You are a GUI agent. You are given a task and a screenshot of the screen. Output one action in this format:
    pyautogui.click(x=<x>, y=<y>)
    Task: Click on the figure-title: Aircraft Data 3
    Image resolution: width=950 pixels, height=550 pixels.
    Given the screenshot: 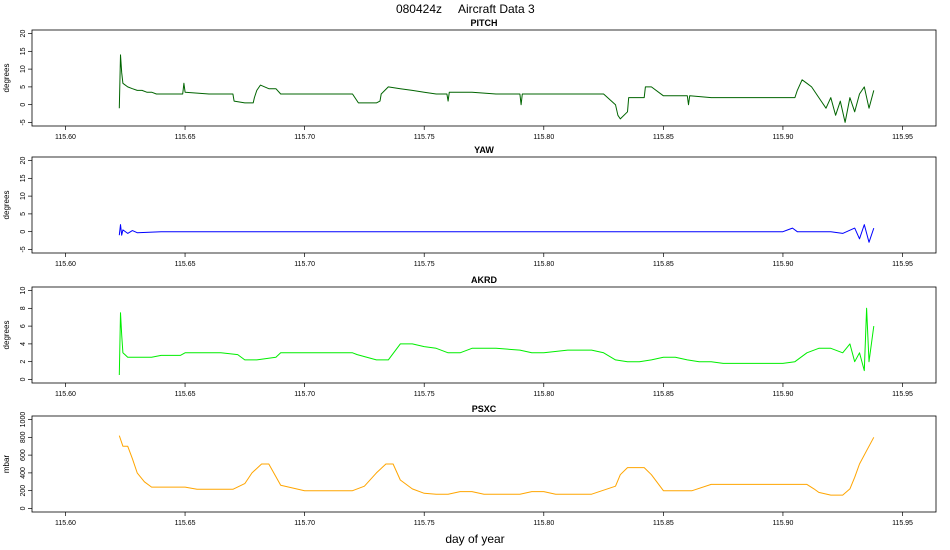 What is the action you would take?
    pyautogui.click(x=496, y=9)
    